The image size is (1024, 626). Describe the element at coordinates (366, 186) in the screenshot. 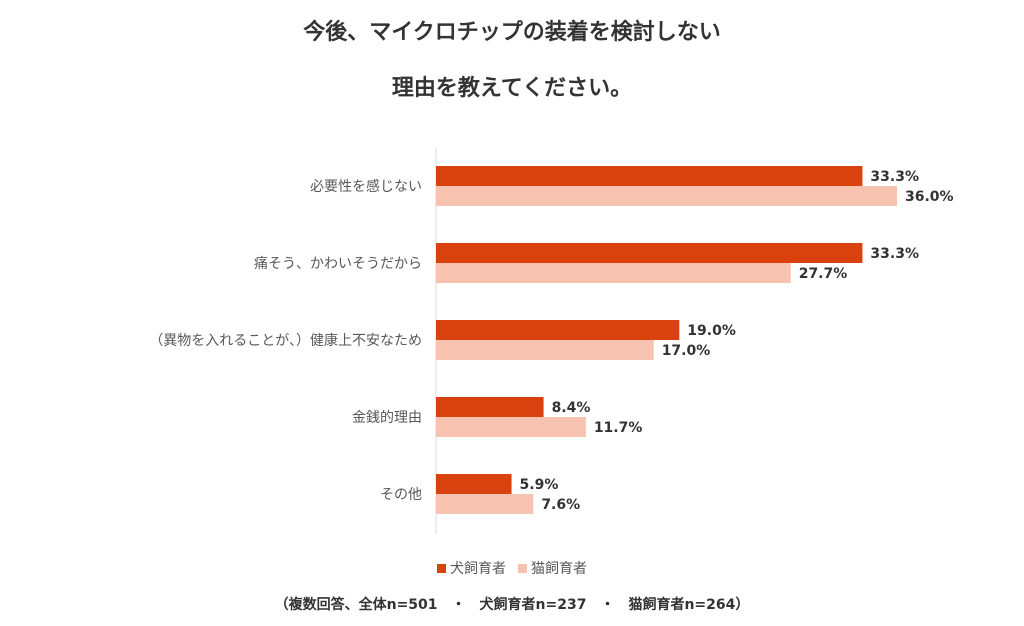

I see `category-label: 必要性を感じない` at that location.